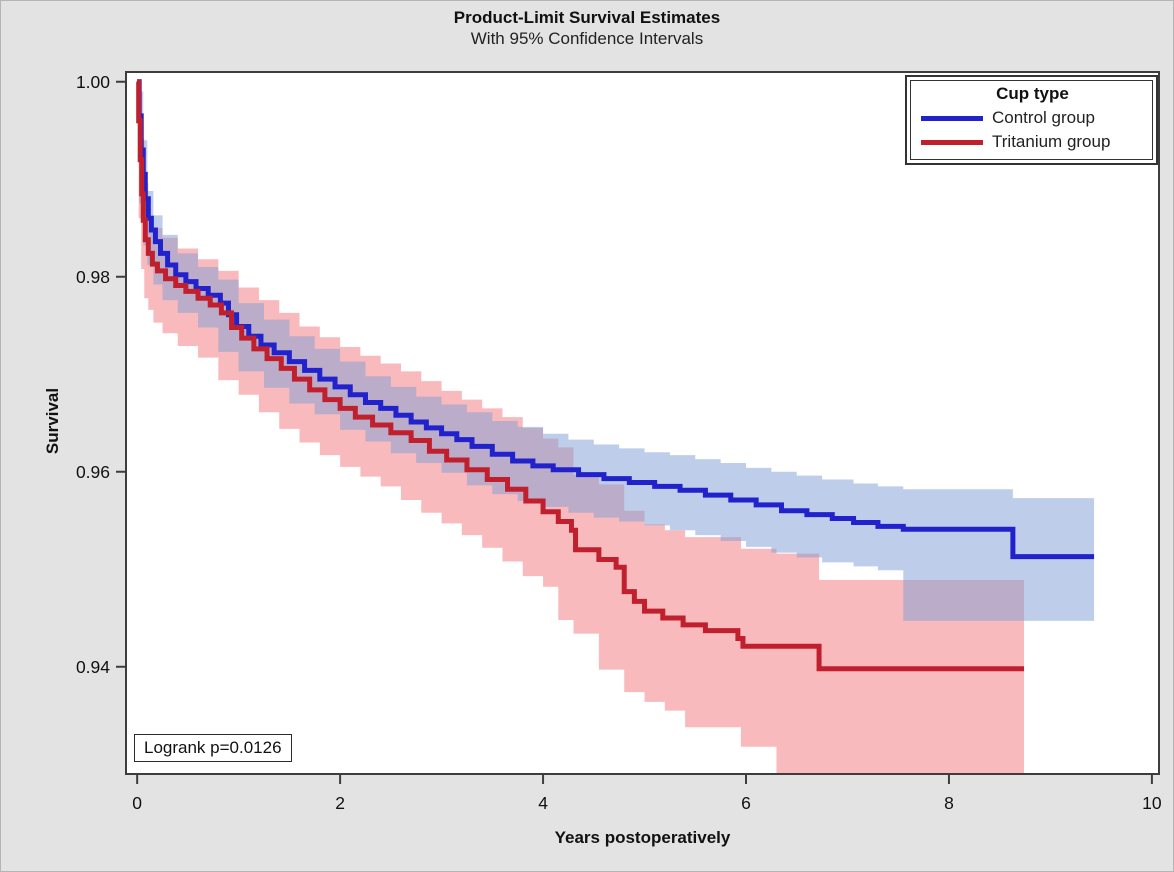  What do you see at coordinates (642, 837) in the screenshot?
I see `x-axis-label: Years postoperatively` at bounding box center [642, 837].